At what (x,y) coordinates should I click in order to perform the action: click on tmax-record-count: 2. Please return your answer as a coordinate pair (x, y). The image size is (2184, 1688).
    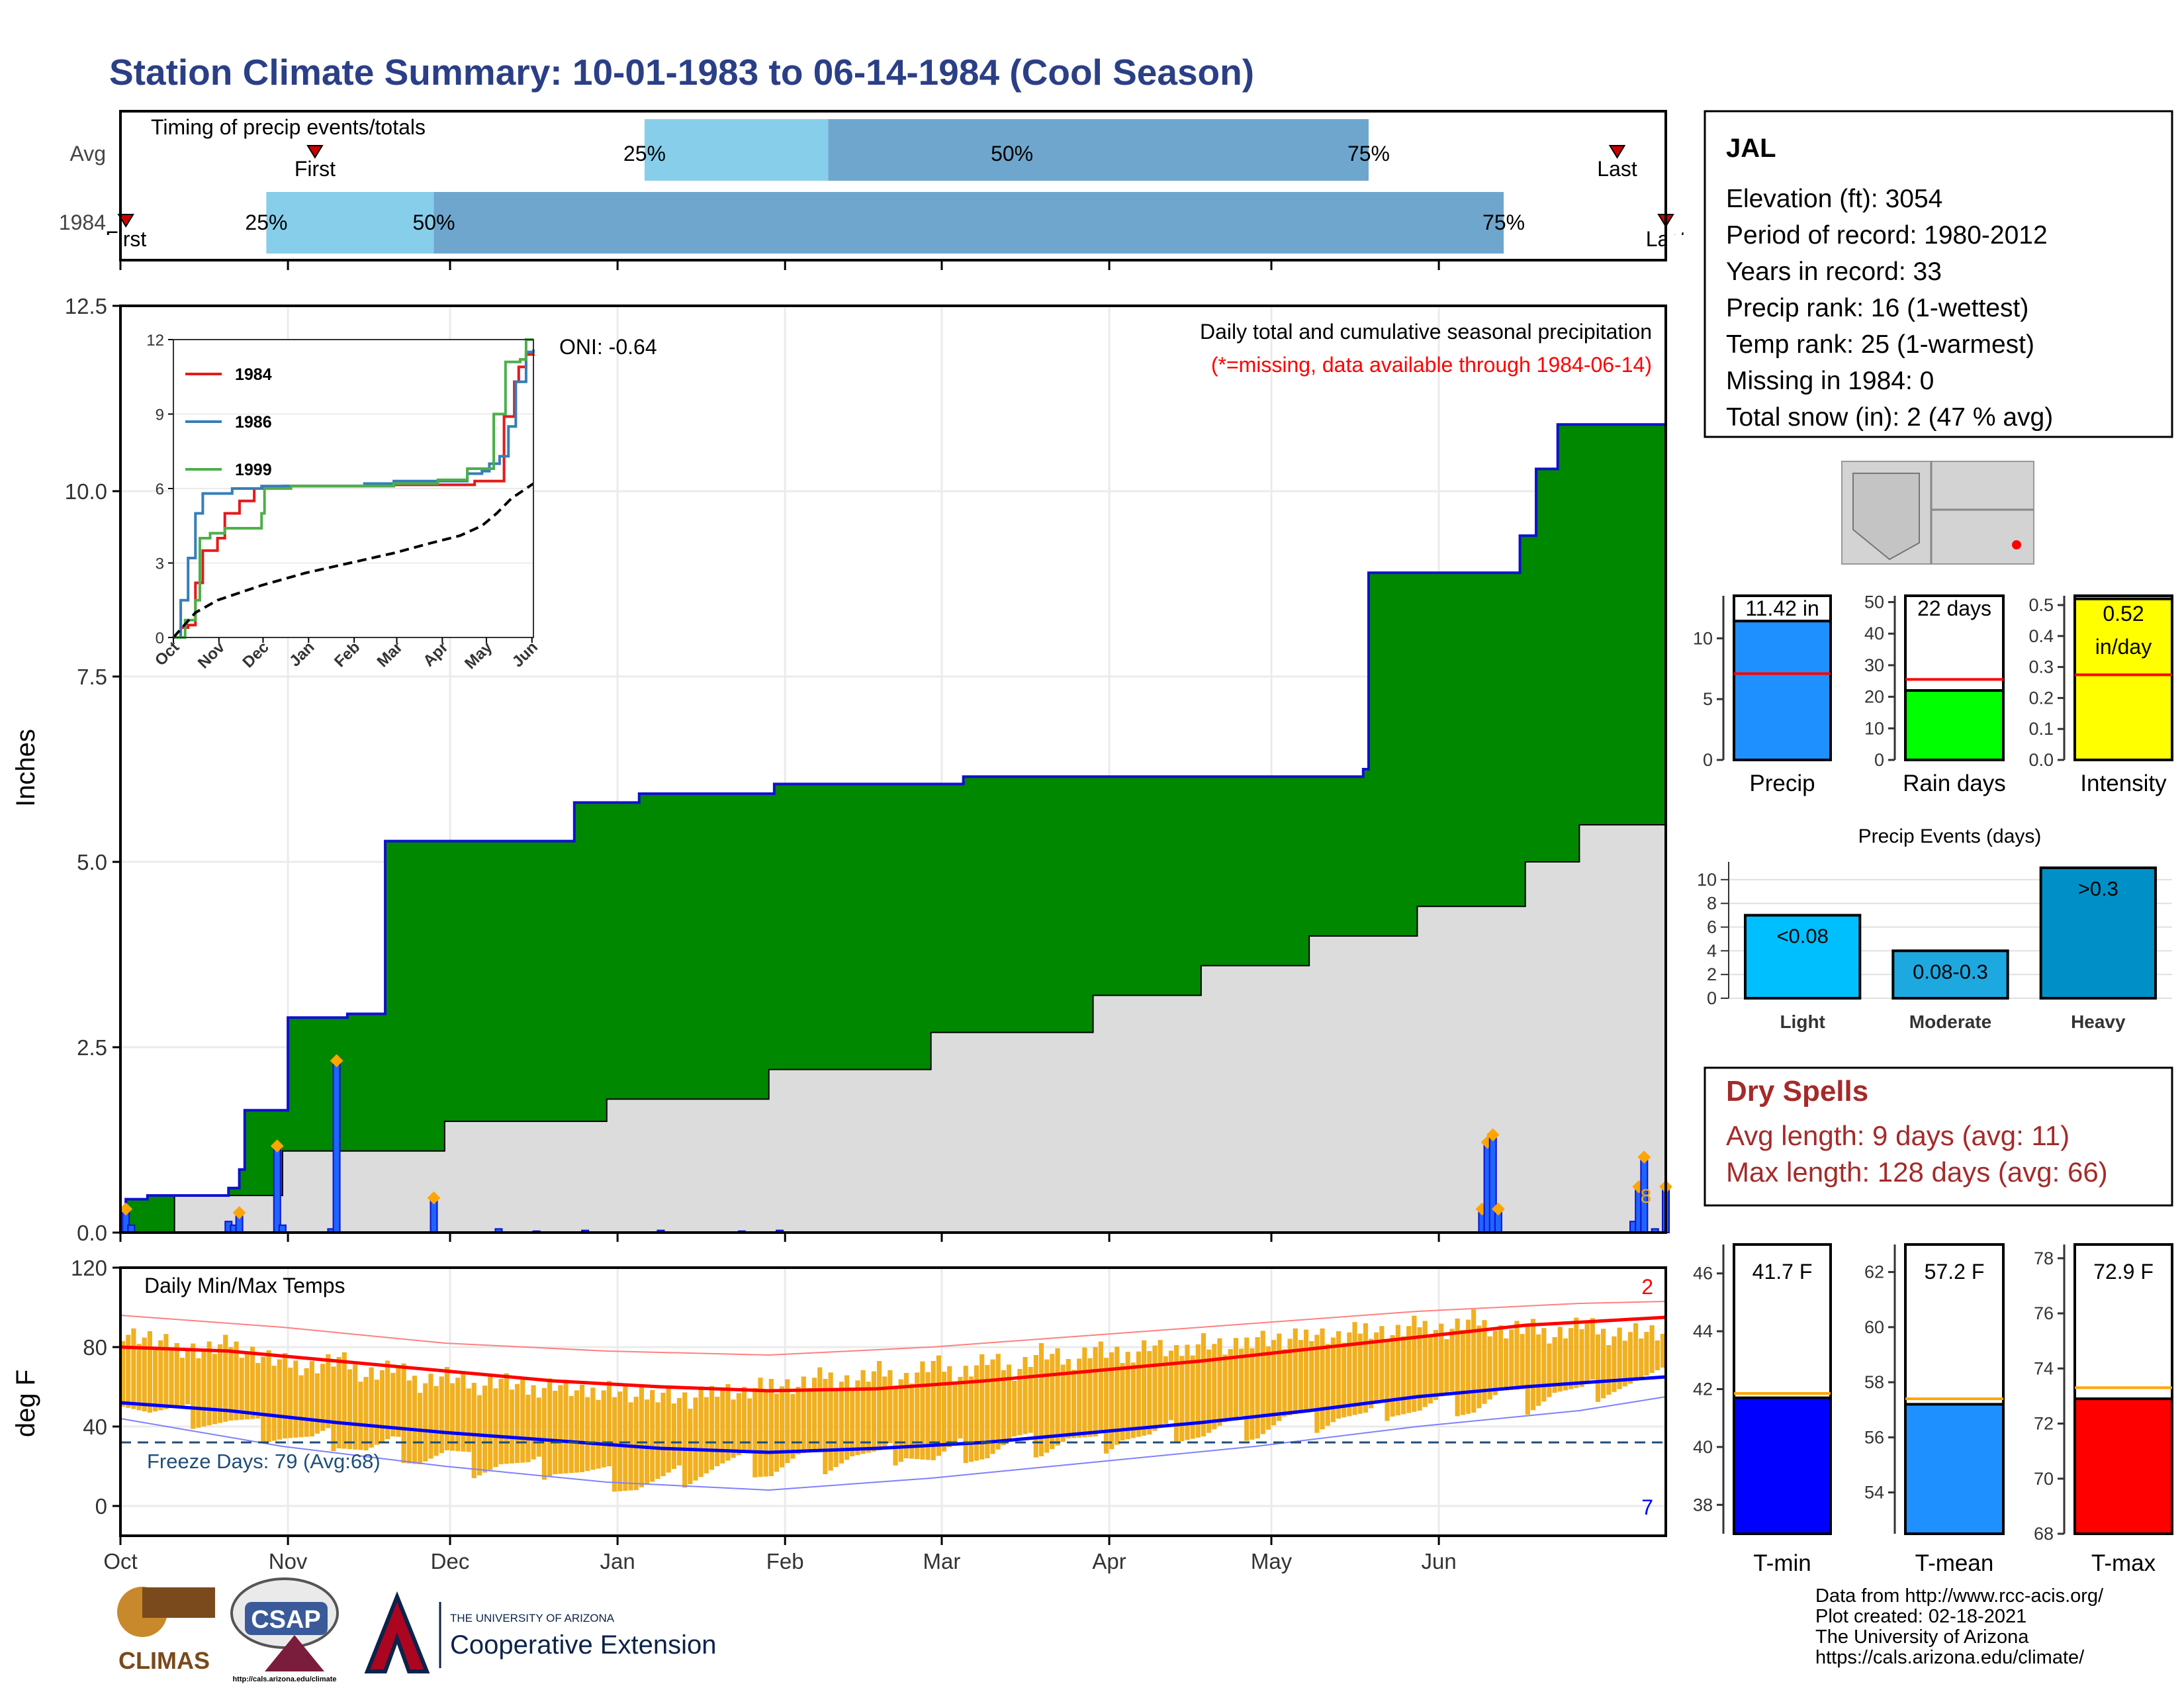
    Looking at the image, I should click on (1647, 1287).